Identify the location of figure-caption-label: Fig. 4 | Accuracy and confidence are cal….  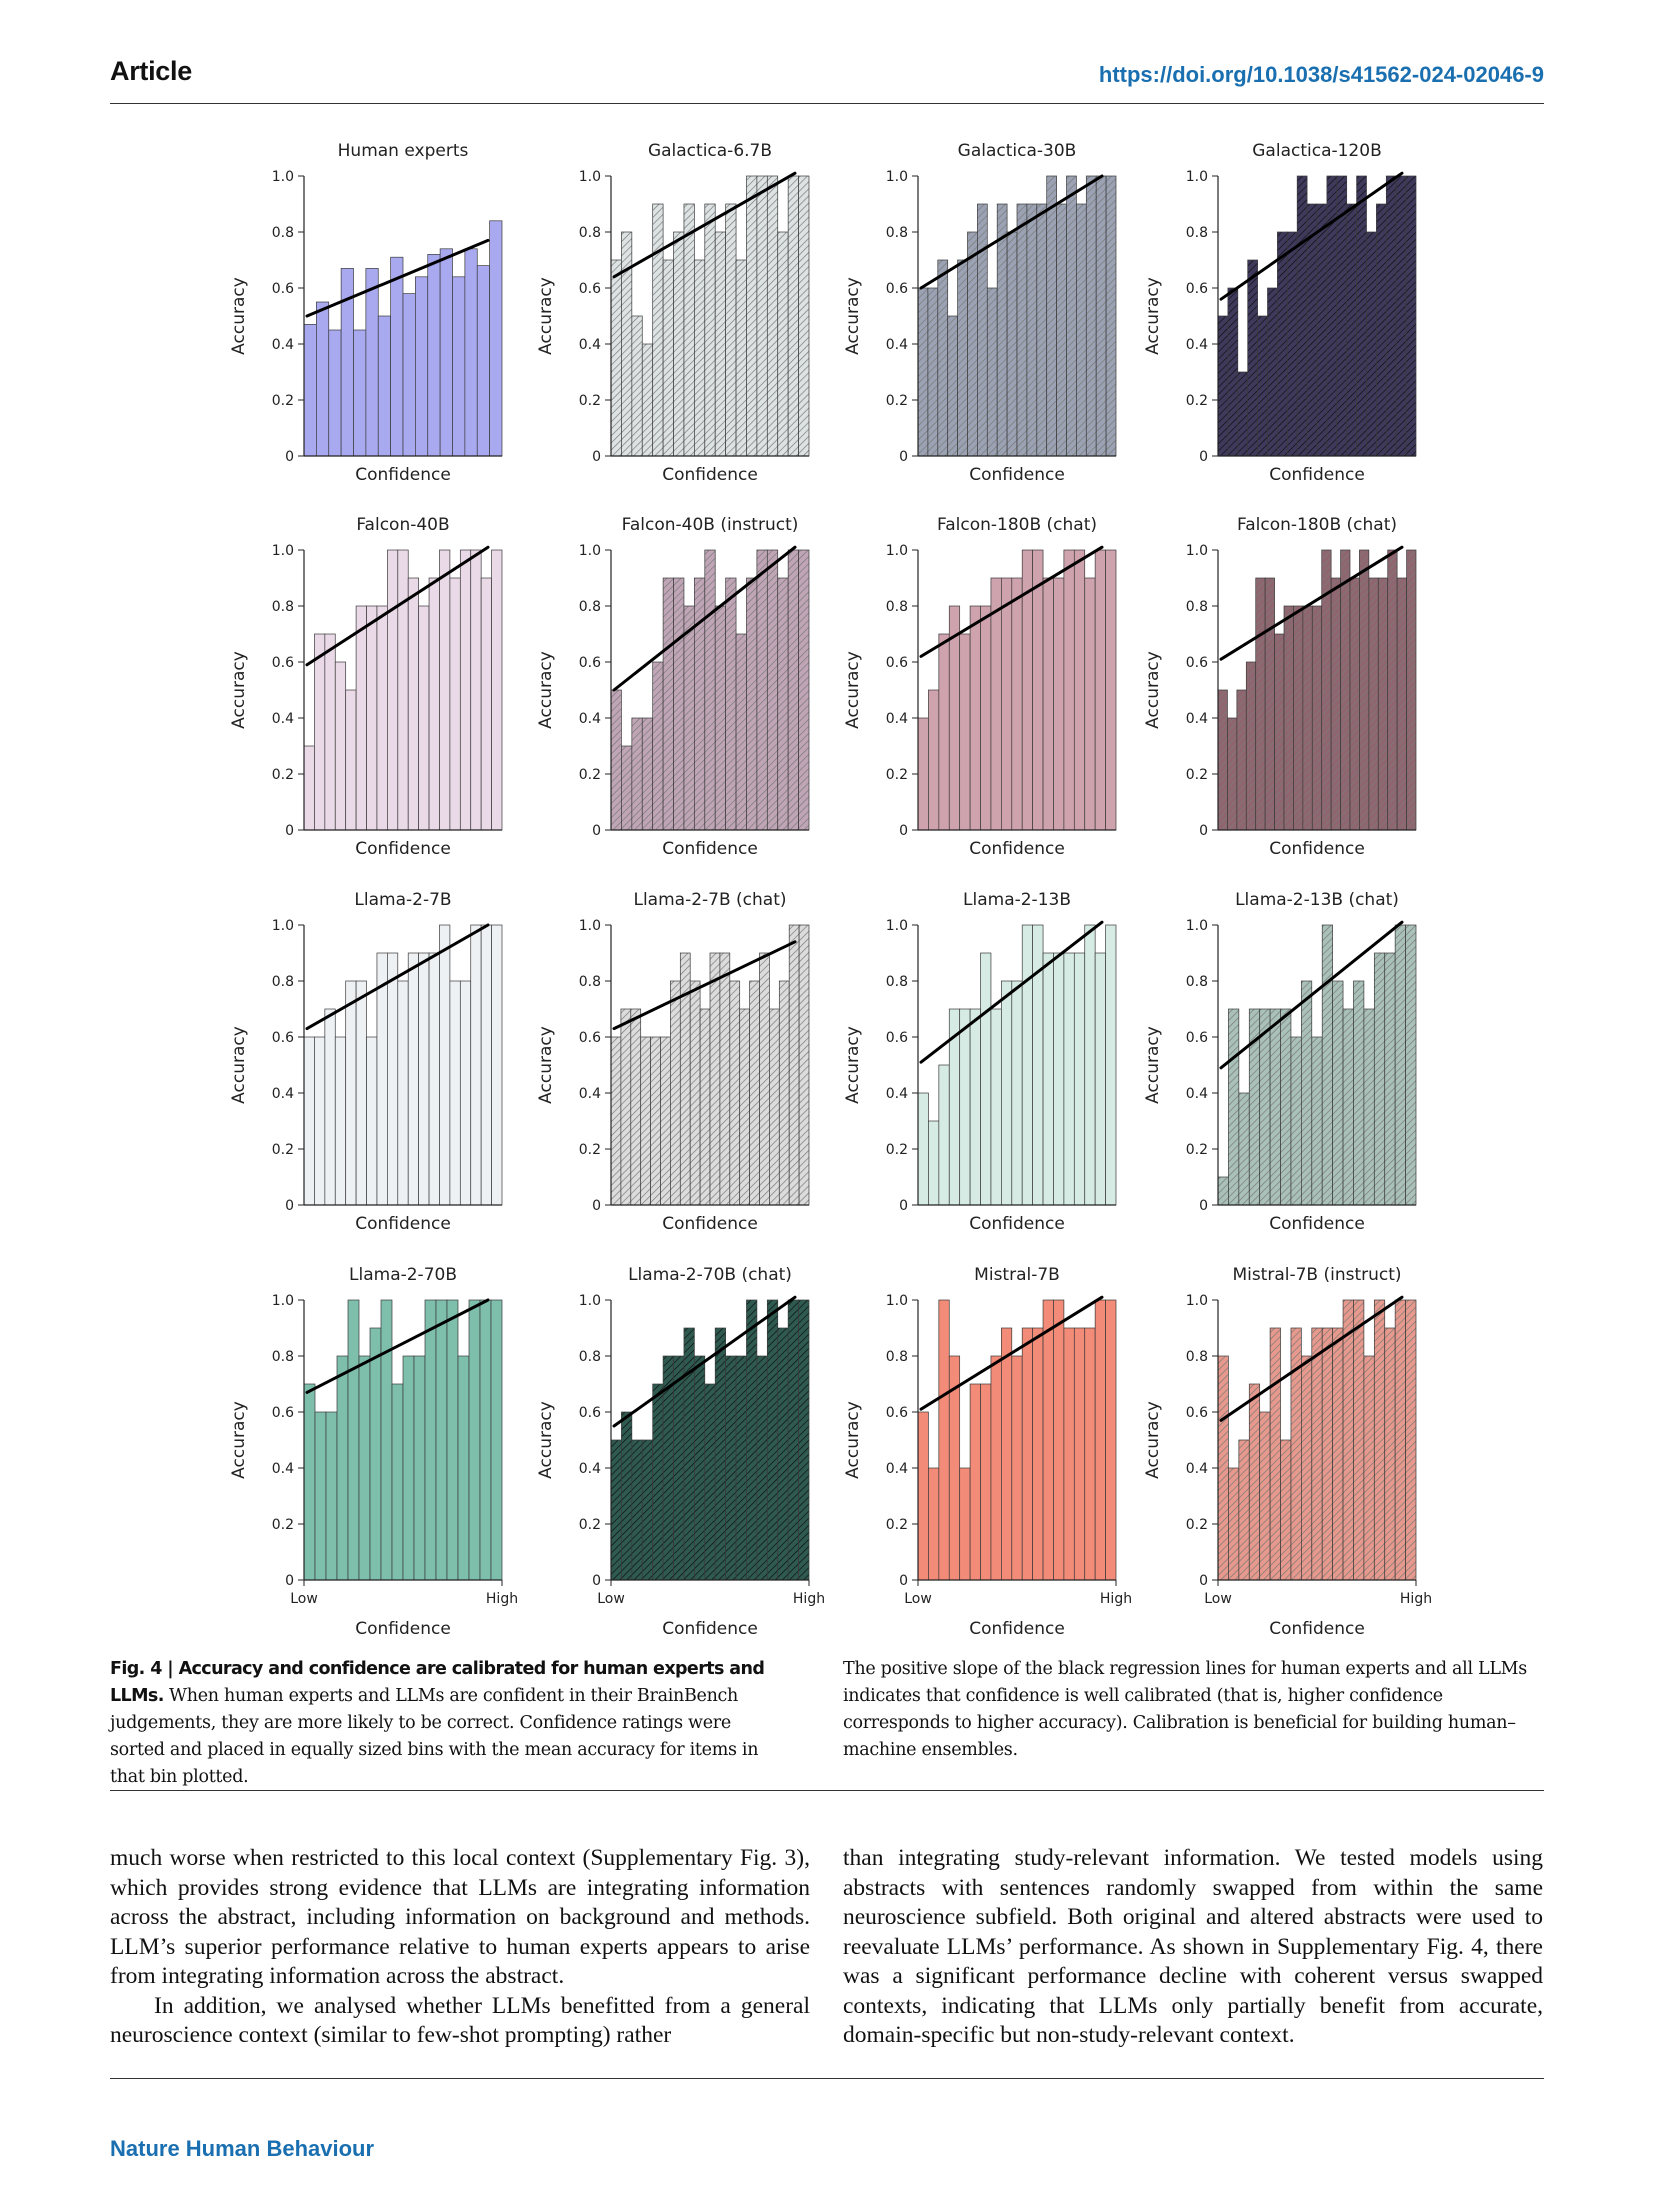
(437, 1682).